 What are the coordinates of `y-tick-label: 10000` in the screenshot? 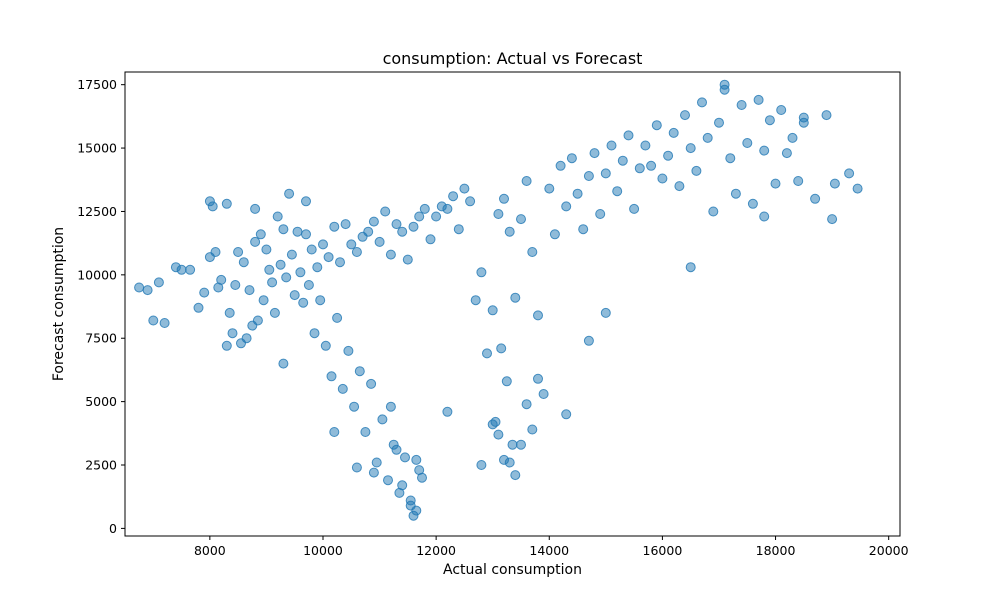 It's located at (97, 274).